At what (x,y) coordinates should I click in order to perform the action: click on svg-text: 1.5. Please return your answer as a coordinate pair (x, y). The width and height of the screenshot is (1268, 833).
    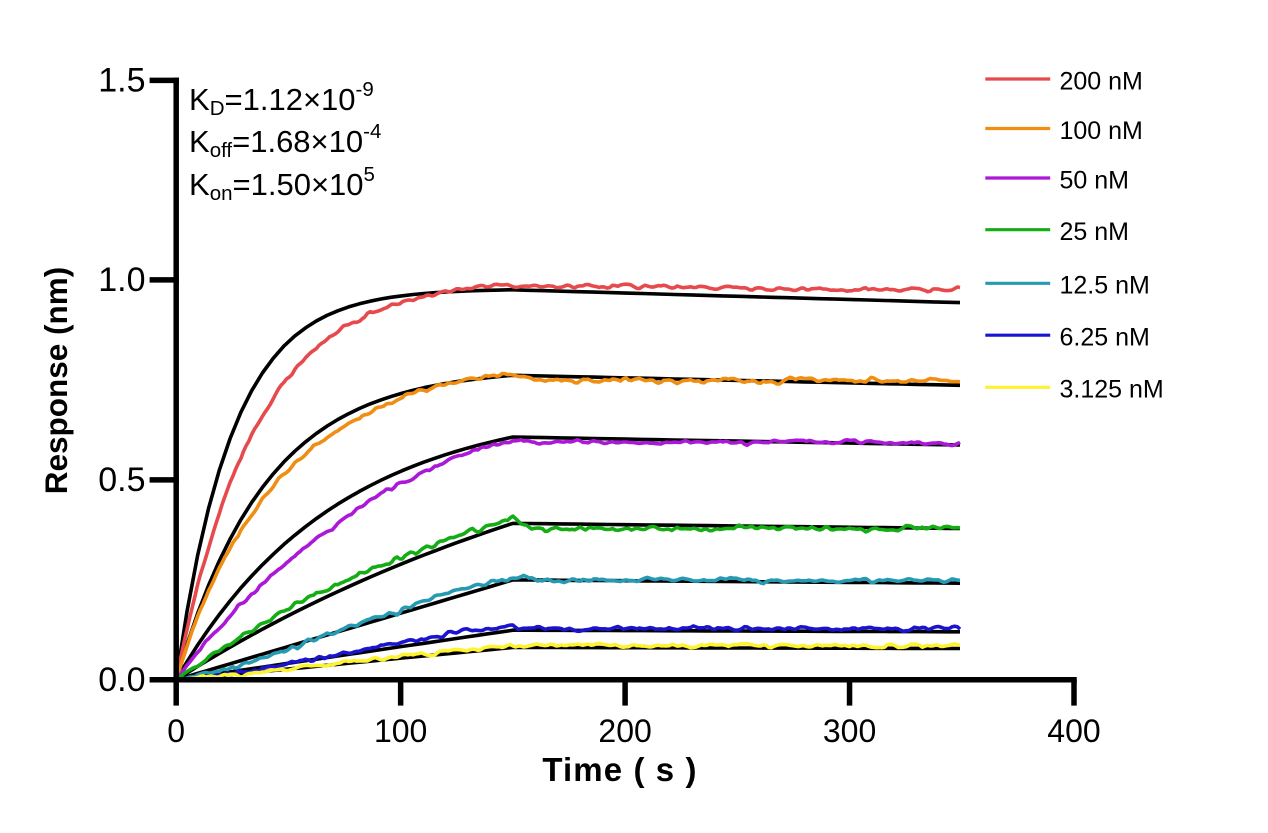
    Looking at the image, I should click on (121, 81).